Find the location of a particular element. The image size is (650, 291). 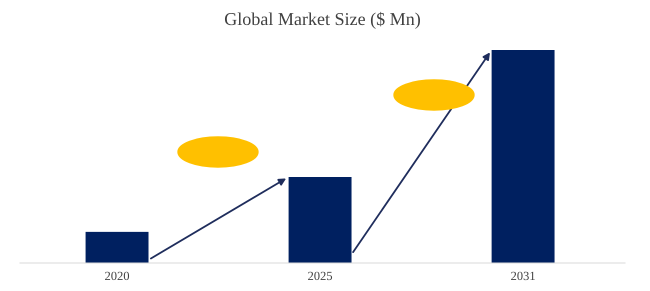

x-tick-label: 2031 is located at coordinates (523, 276).